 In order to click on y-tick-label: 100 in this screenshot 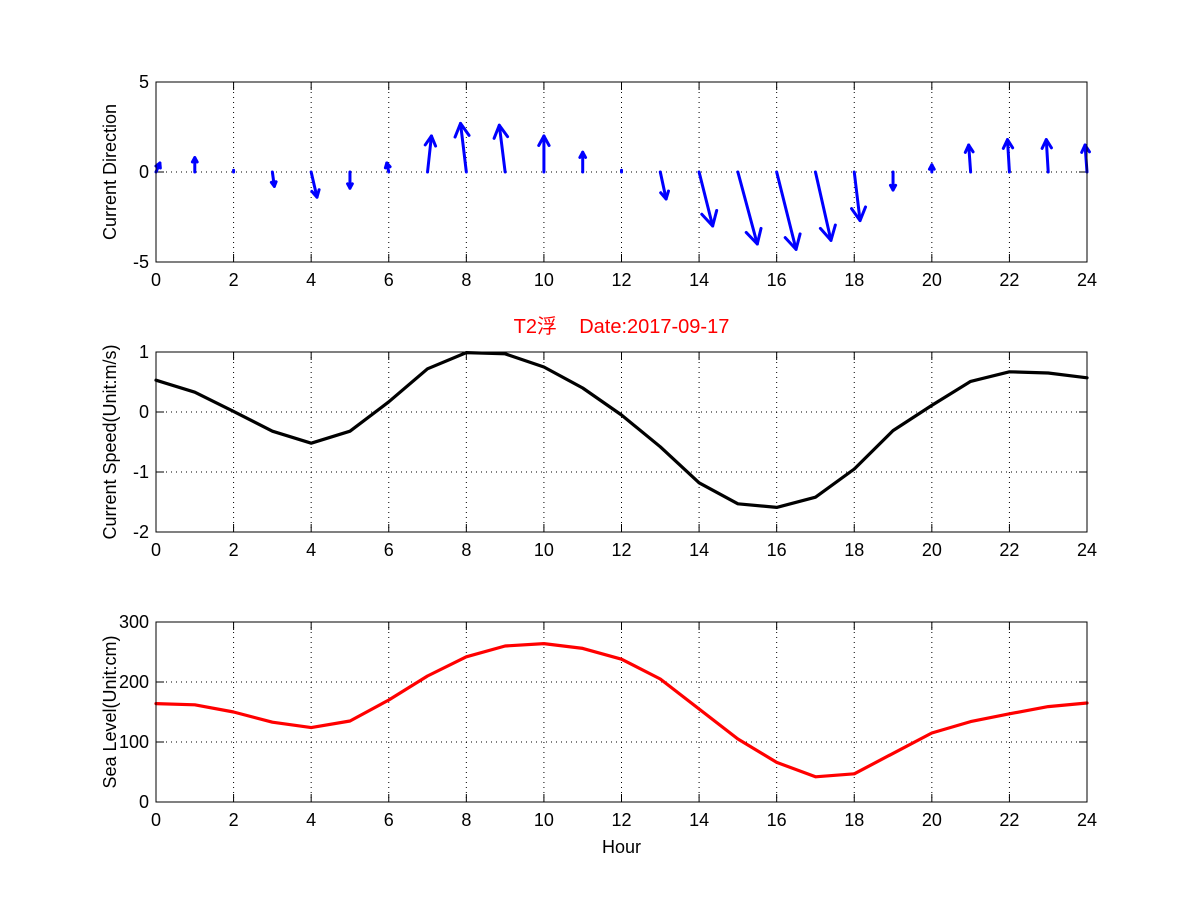, I will do `click(134, 742)`.